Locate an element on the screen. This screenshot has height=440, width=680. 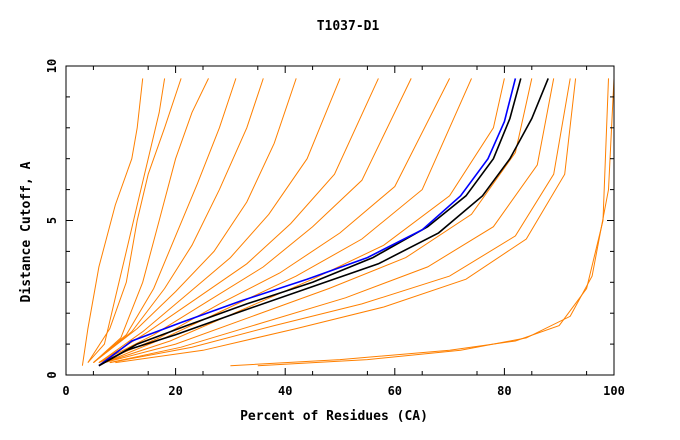
x-tick-label: 80 is located at coordinates (504, 391).